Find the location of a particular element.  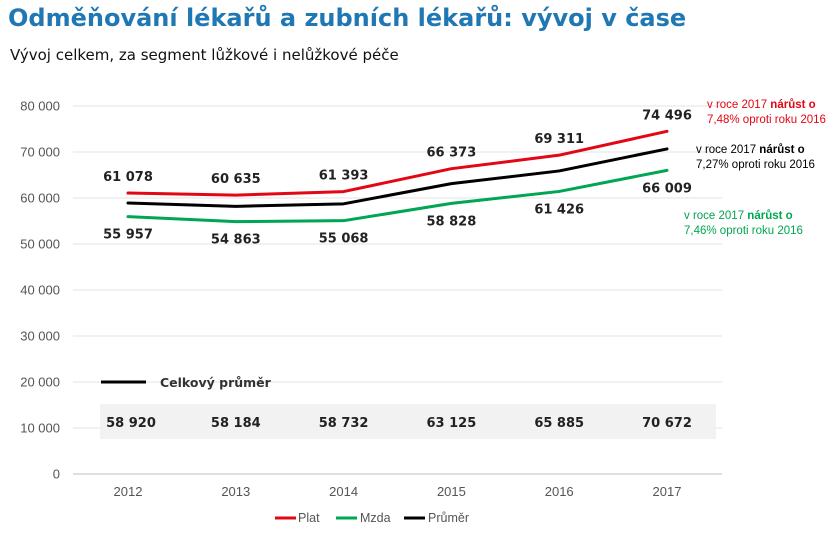

table-value: 58 920 is located at coordinates (131, 423).